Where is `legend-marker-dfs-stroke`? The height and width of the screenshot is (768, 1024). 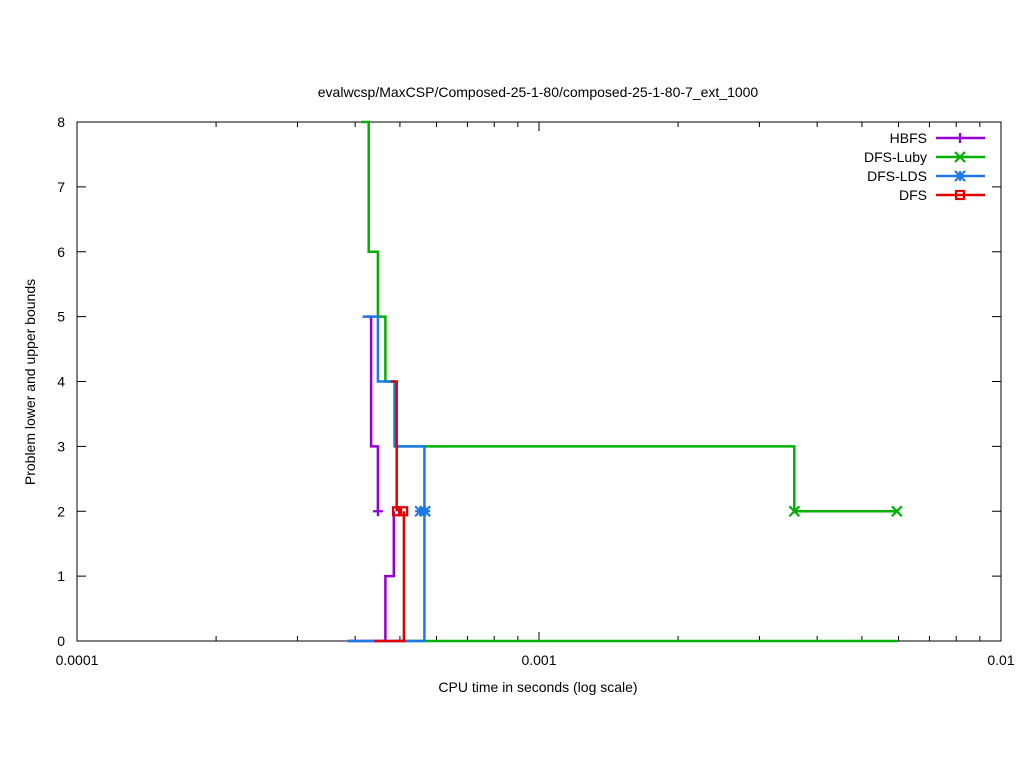 legend-marker-dfs-stroke is located at coordinates (960, 195).